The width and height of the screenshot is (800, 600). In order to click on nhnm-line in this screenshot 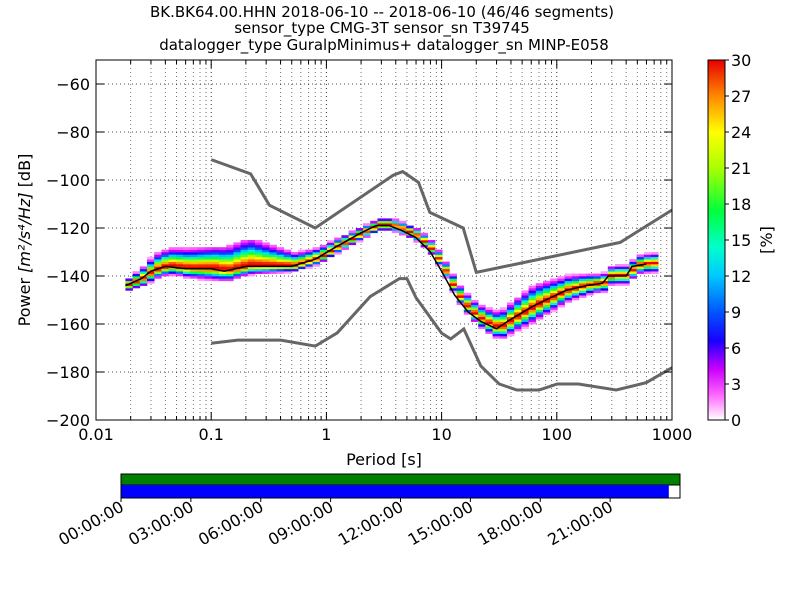, I will do `click(441, 216)`.